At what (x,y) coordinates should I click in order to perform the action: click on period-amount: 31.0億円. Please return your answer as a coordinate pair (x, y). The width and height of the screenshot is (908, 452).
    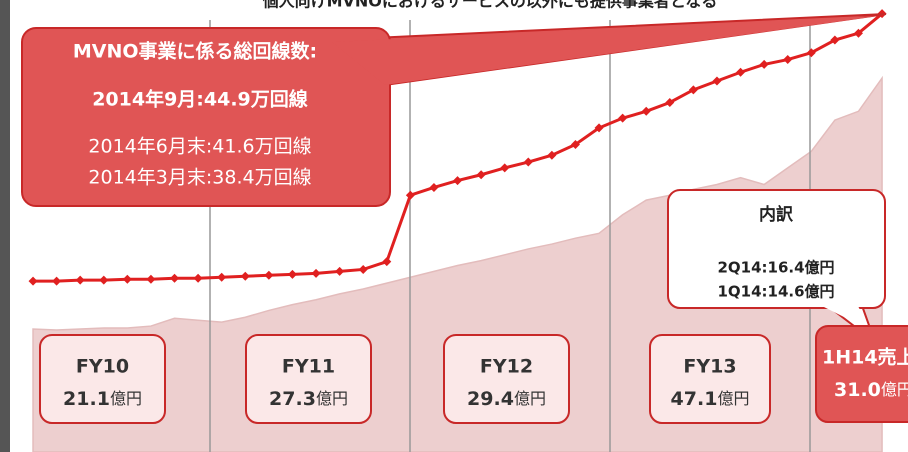
    Looking at the image, I should click on (871, 390).